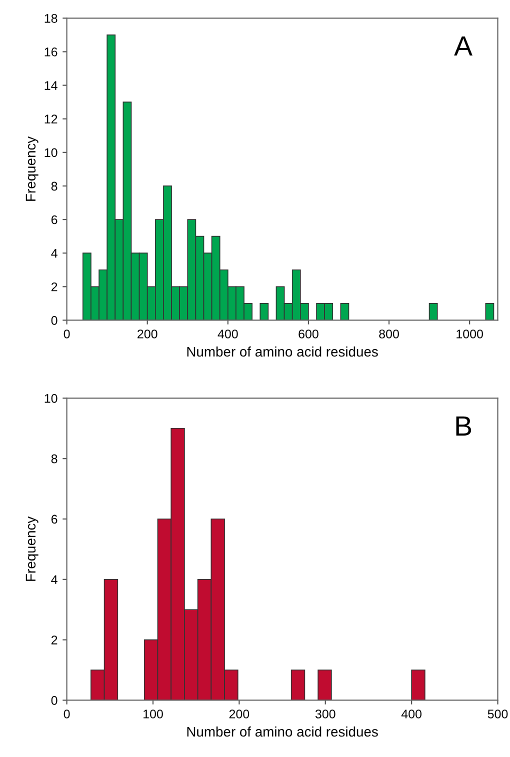 The height and width of the screenshot is (757, 510). I want to click on y-tick-label: 18, so click(51, 18).